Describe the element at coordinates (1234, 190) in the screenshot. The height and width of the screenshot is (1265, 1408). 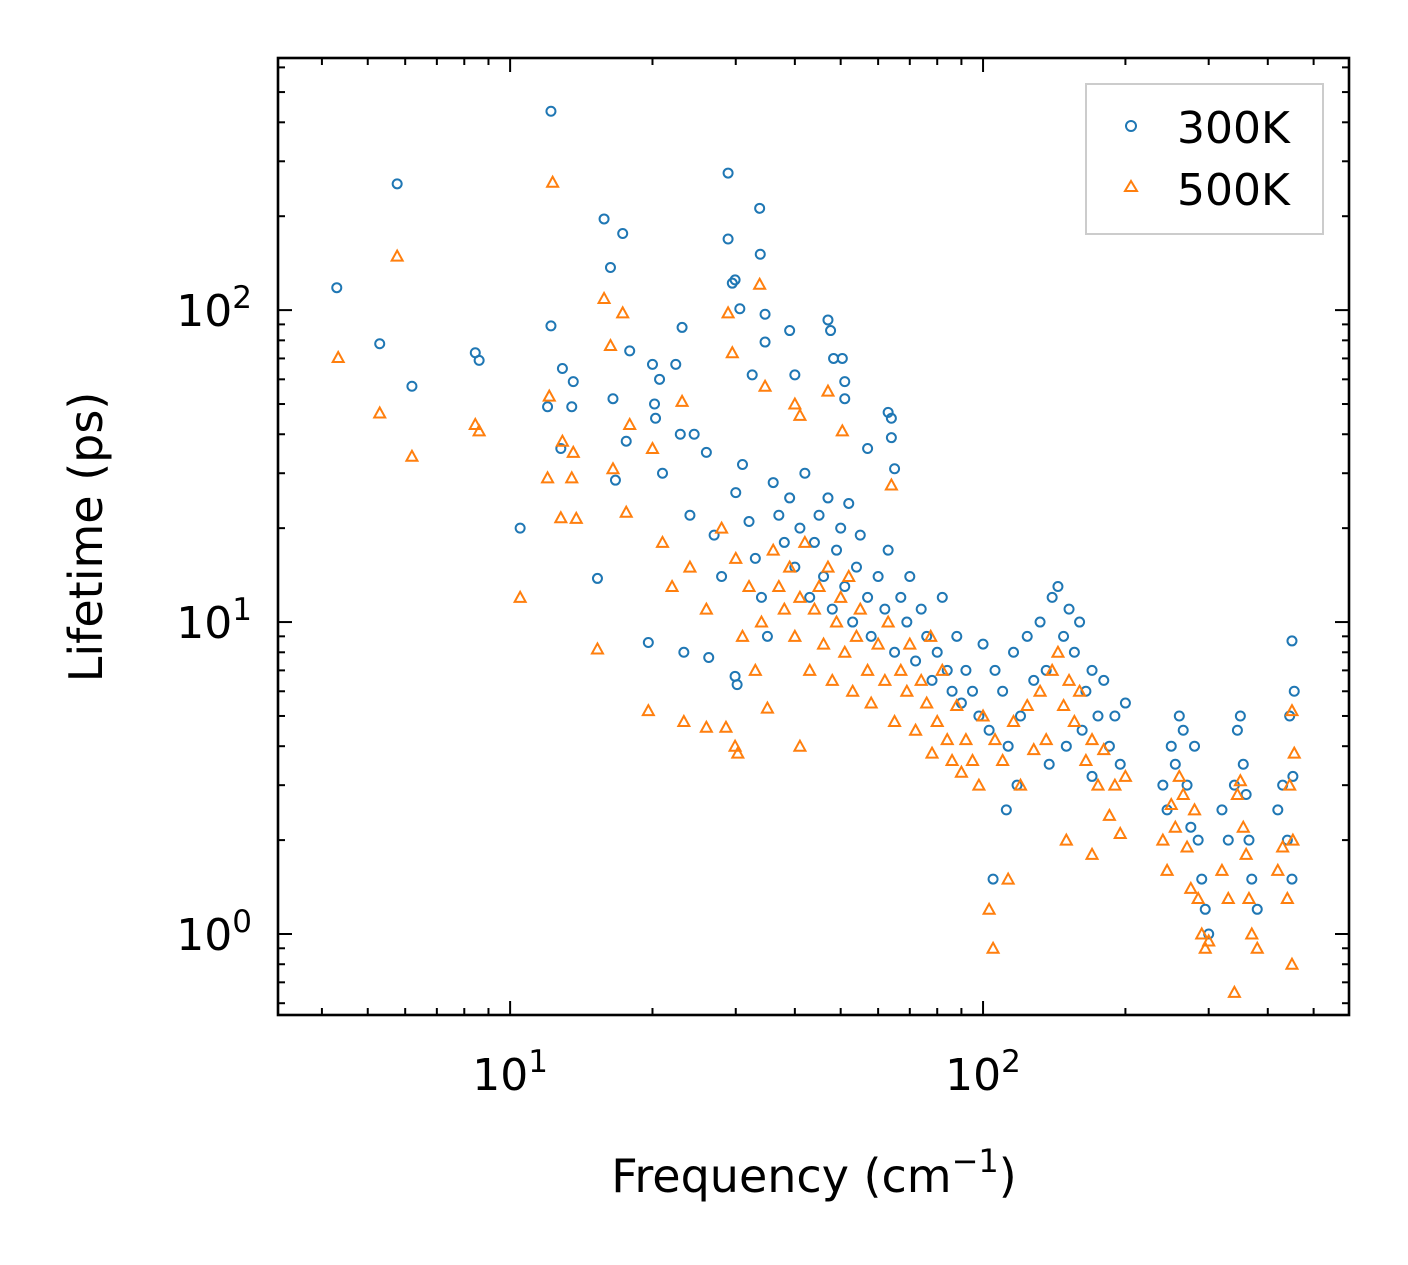
I see `legend-label-500k: 500K` at that location.